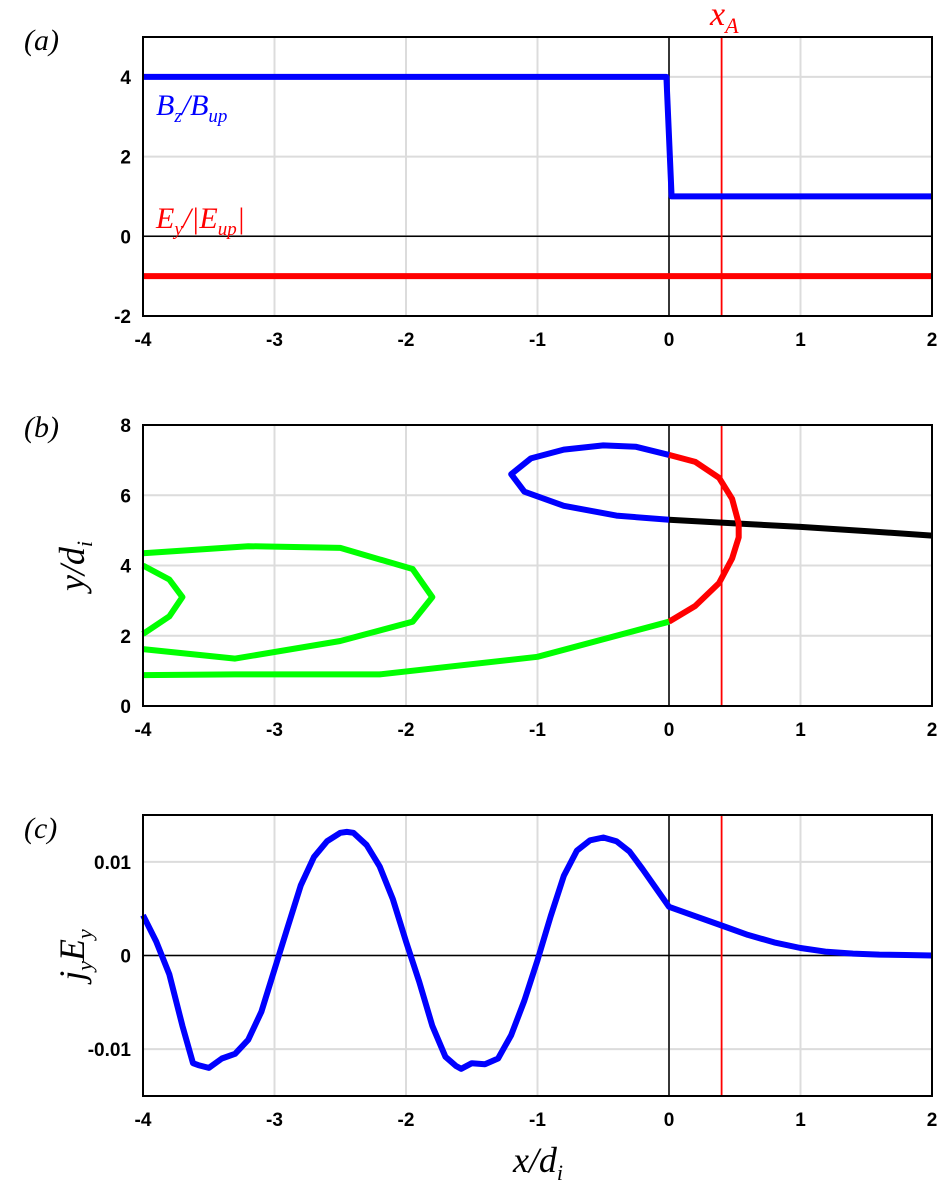 The image size is (939, 1189). I want to click on panel-b-reference-lines, so click(695, 565).